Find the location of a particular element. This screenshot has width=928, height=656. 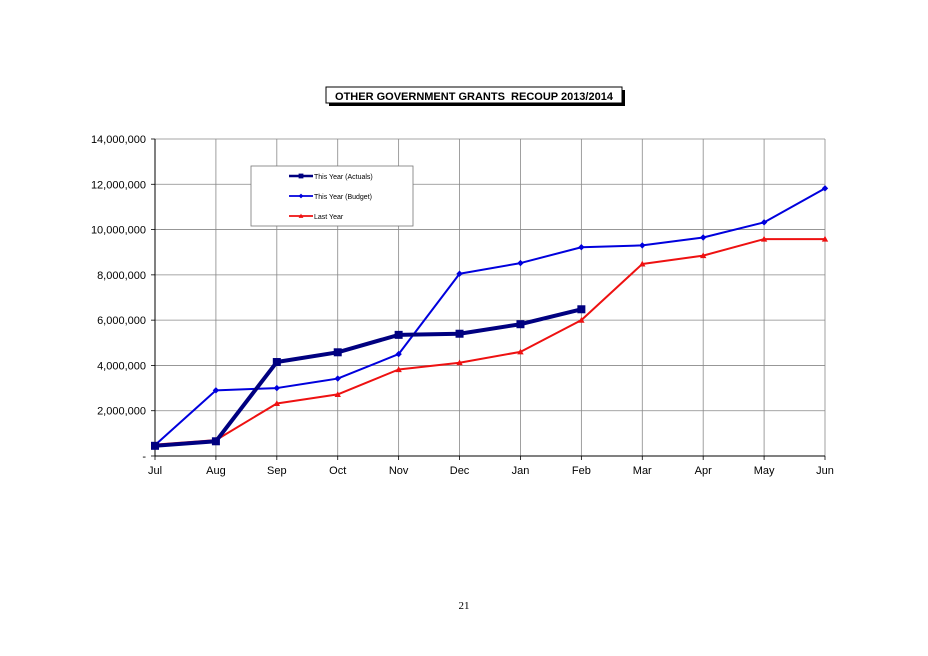

x-tick-label: Feb is located at coordinates (581, 471).